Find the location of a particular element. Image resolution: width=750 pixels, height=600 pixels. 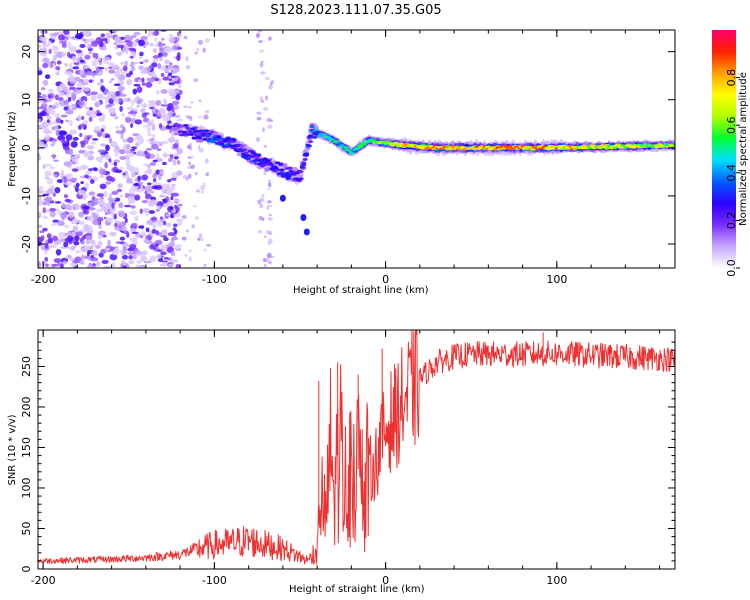

snr-x-tick-label: 100 is located at coordinates (556, 580).